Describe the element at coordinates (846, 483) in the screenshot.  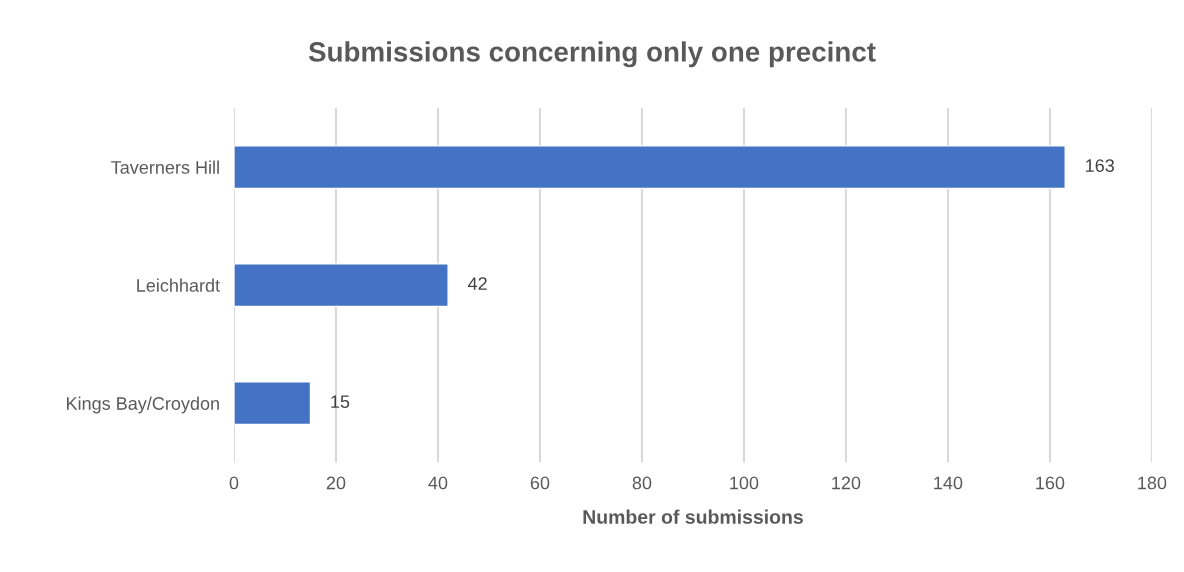
I see `x-tick-label: 120` at that location.